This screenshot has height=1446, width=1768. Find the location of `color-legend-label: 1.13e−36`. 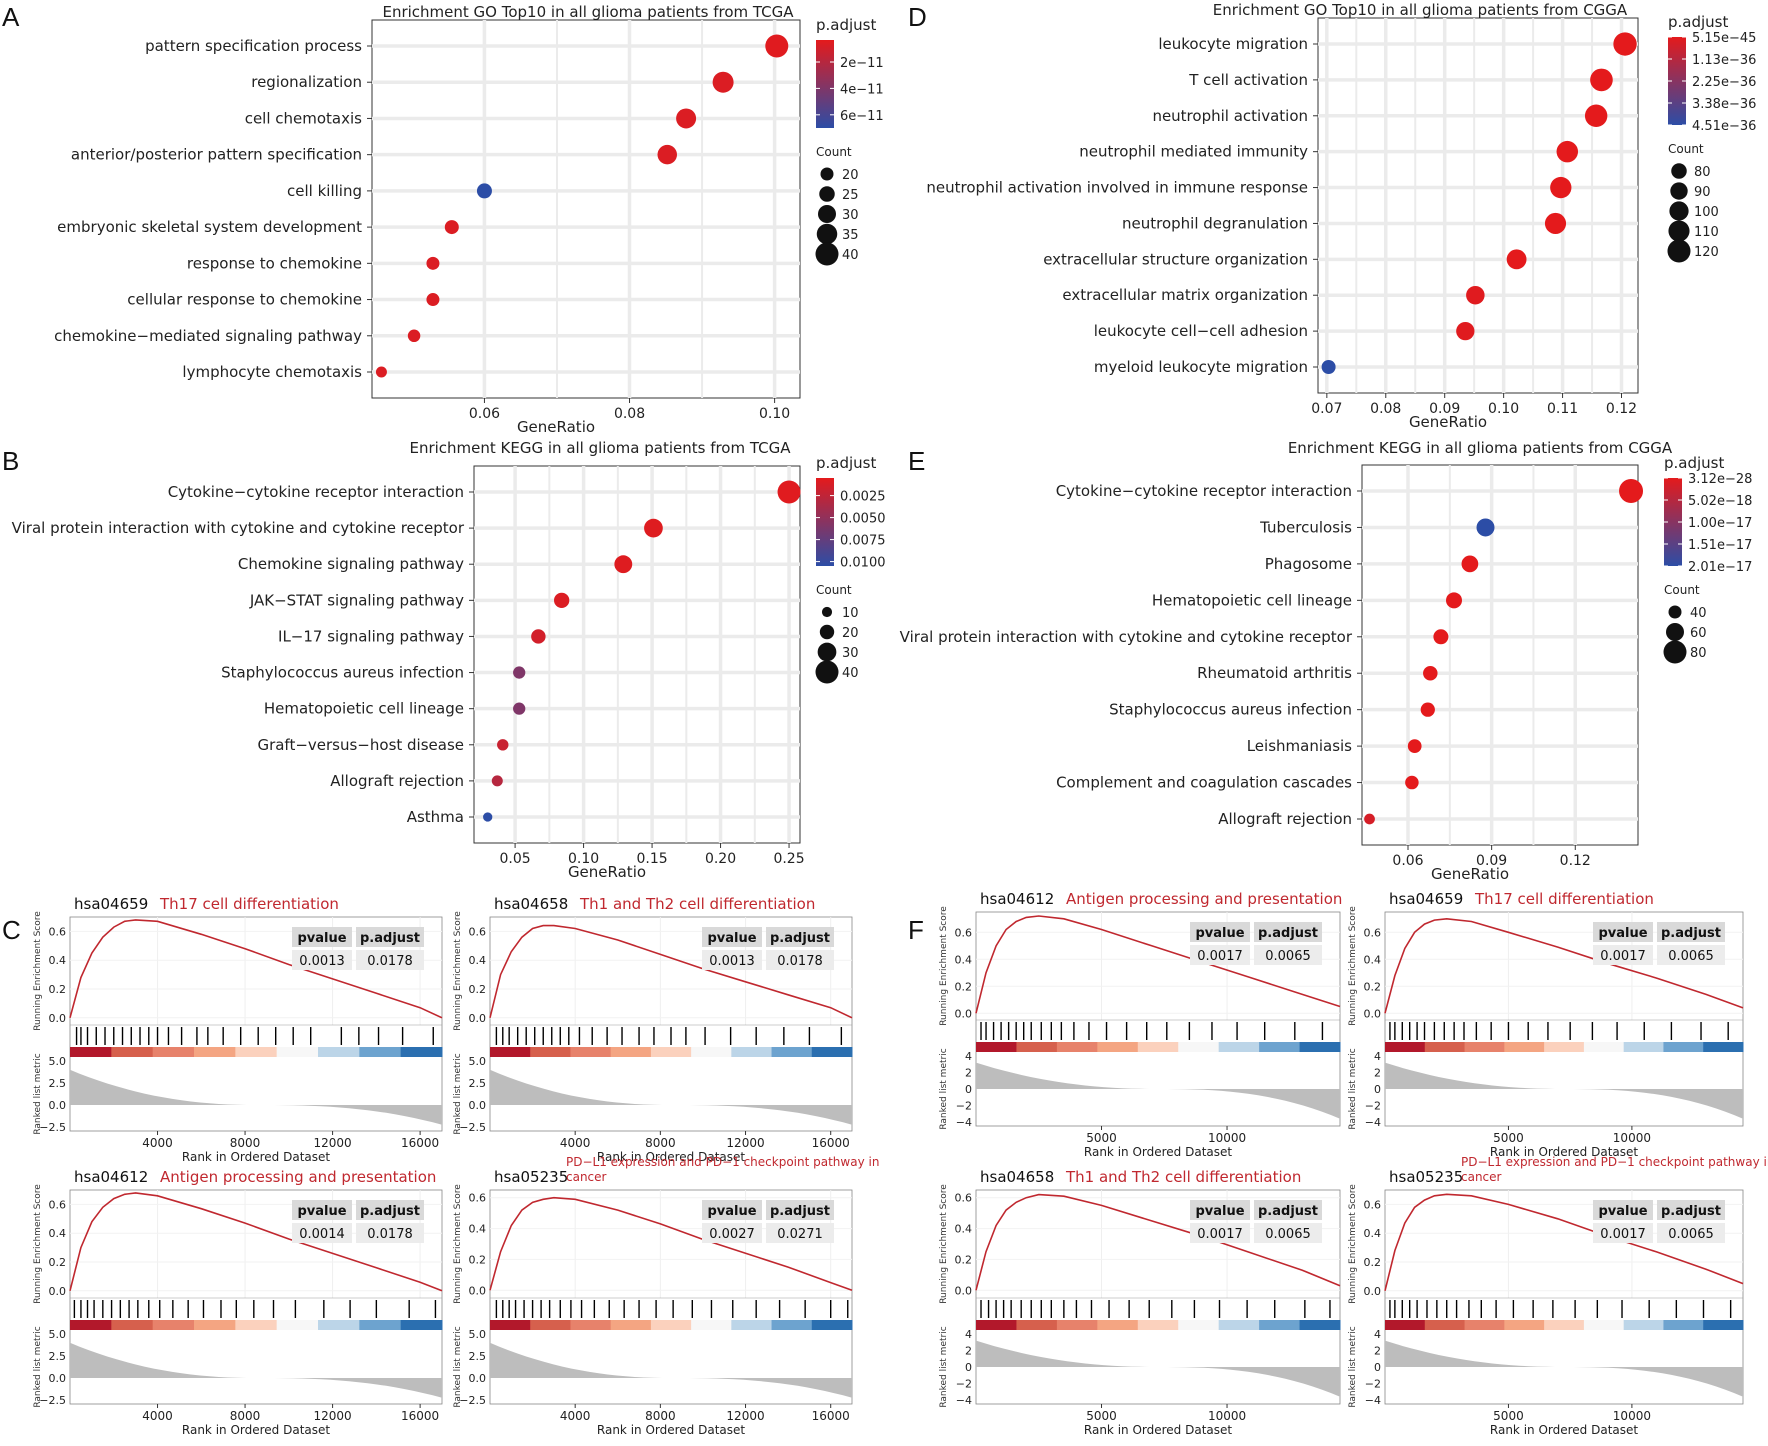

color-legend-label: 1.13e−36 is located at coordinates (1724, 60).